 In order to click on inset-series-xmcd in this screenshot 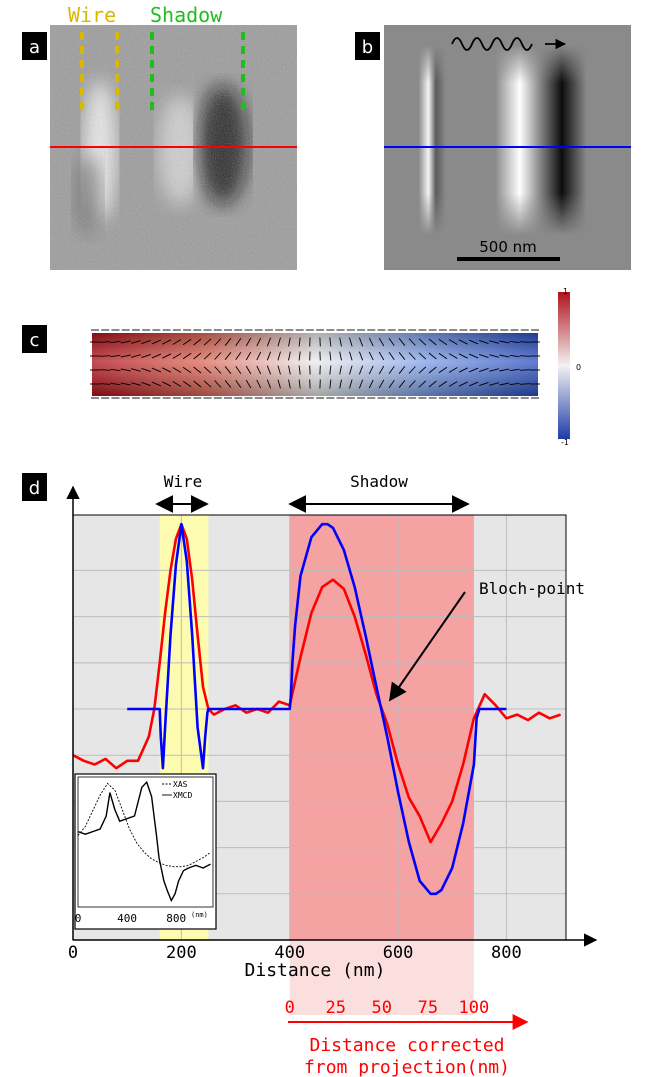, I will do `click(144, 841)`.